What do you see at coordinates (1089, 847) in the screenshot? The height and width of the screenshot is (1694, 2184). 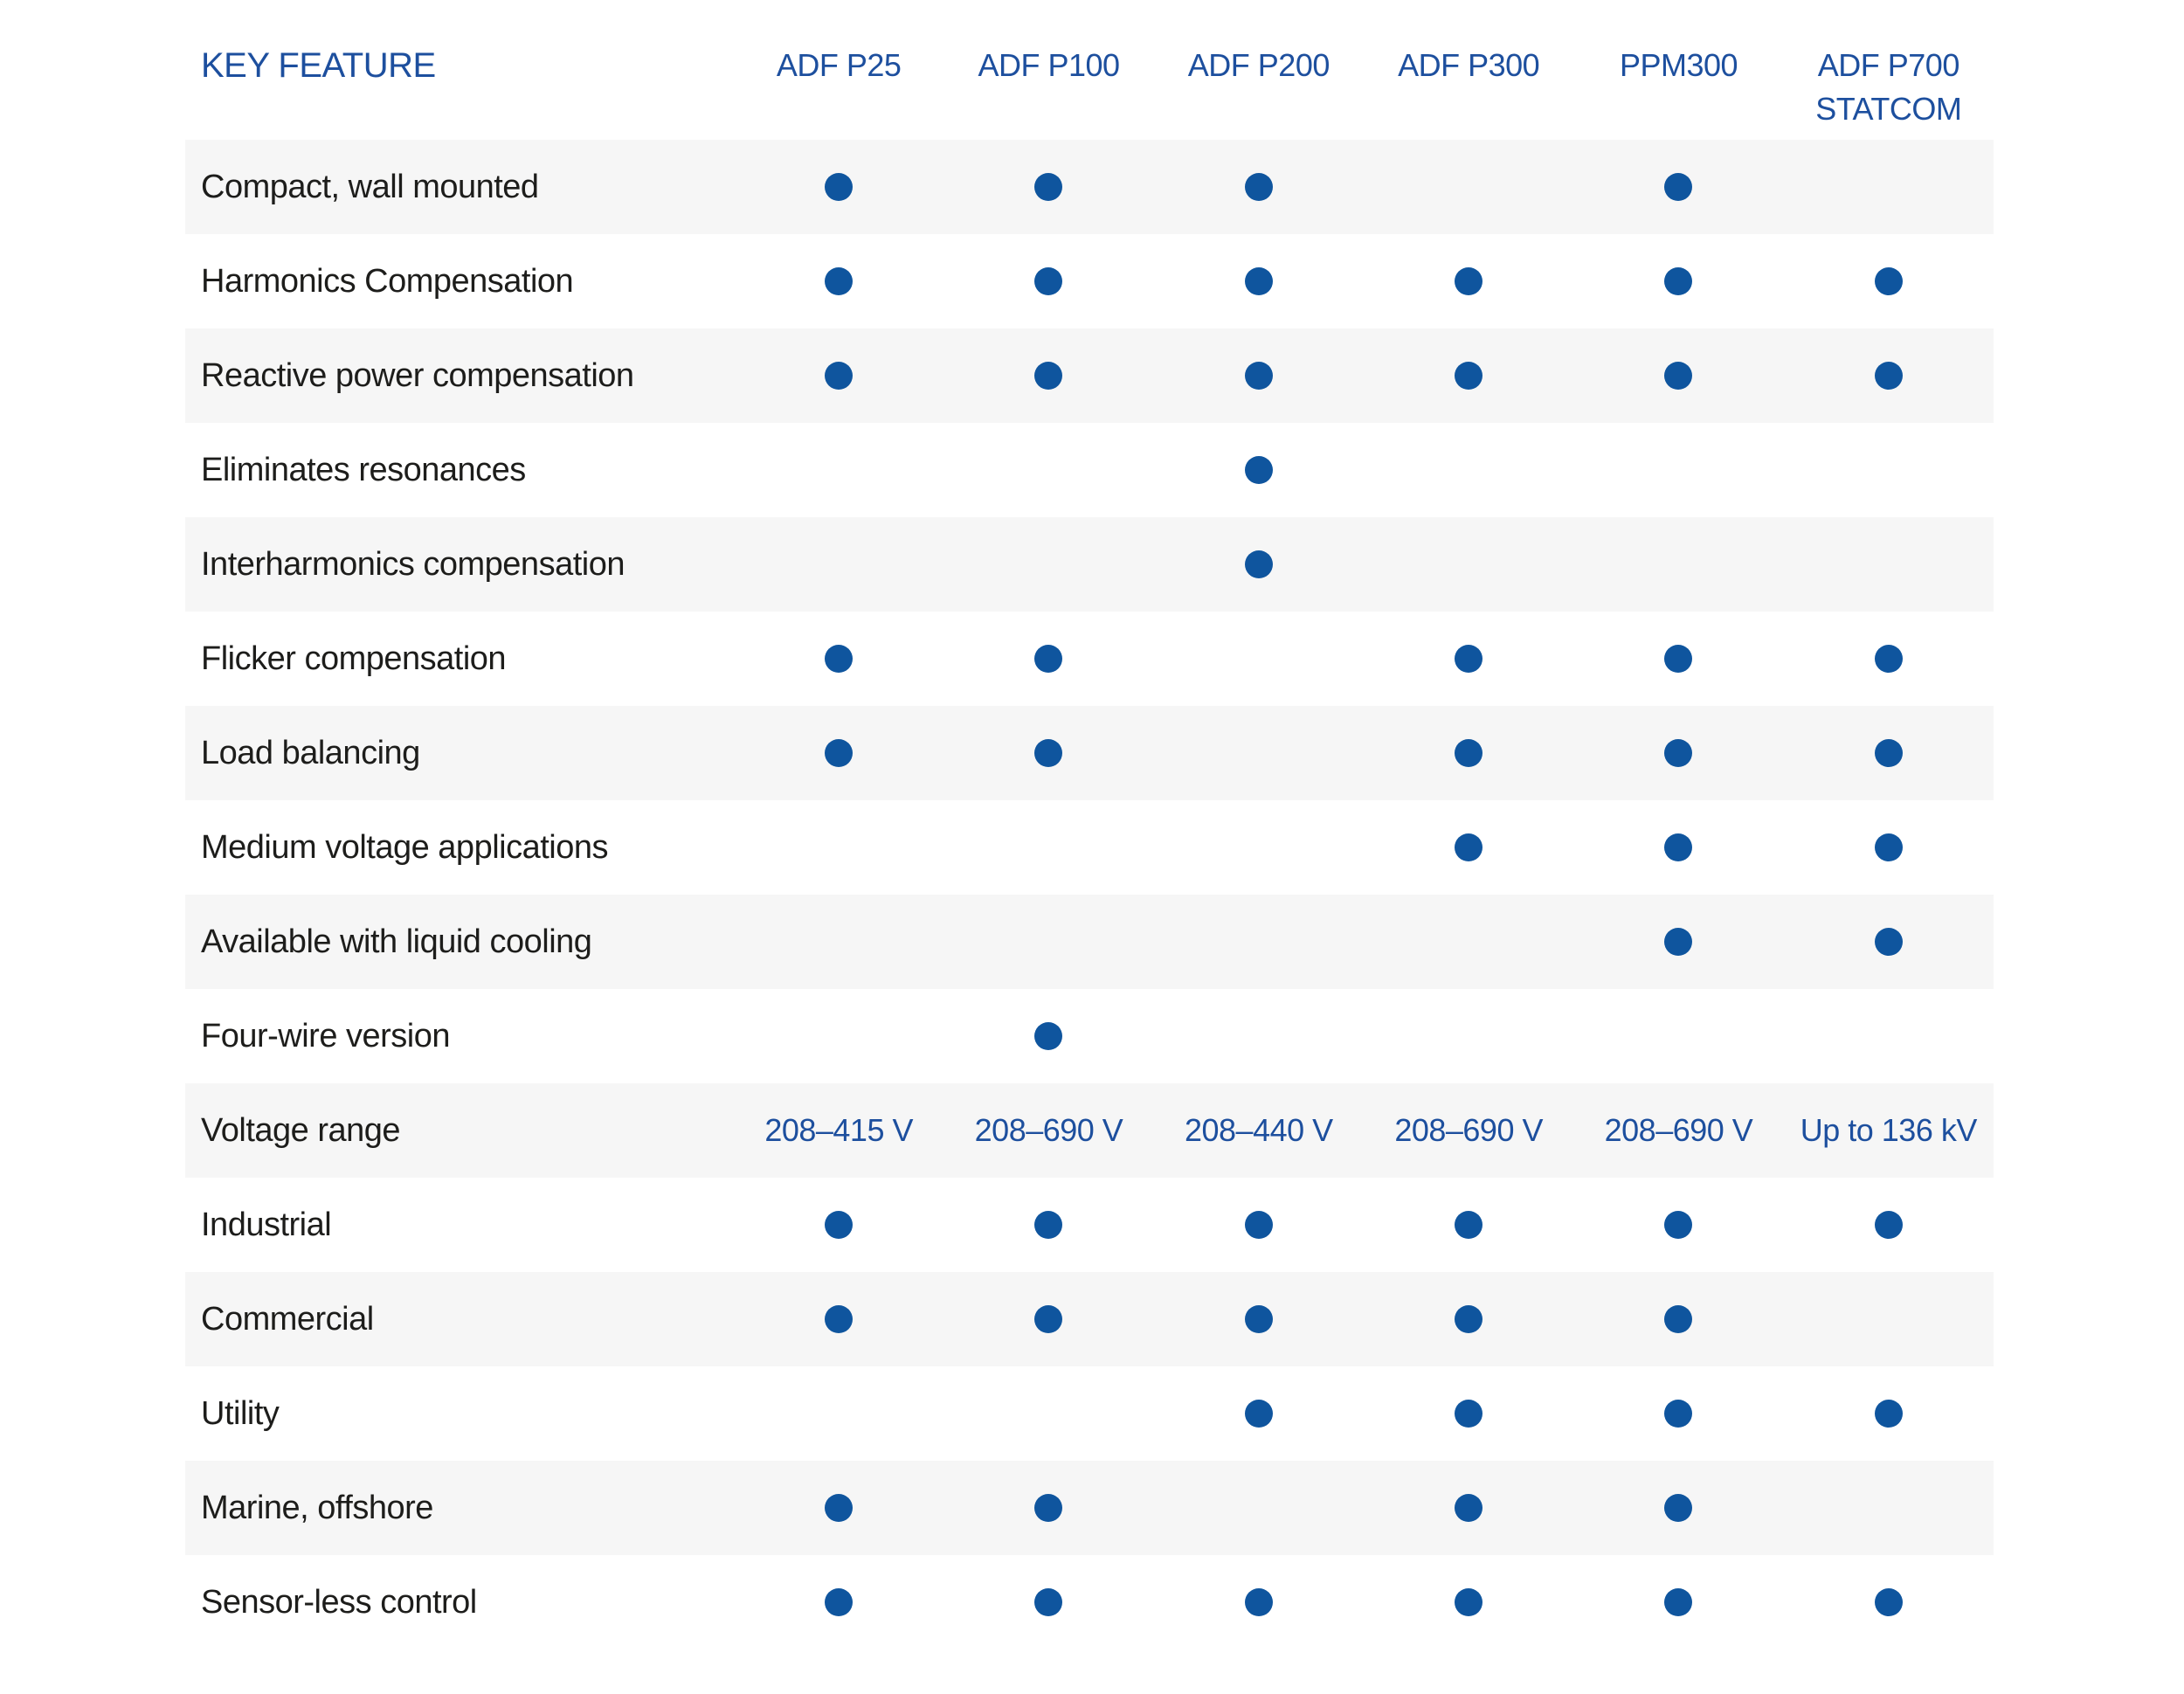 I see `table-row: Medium voltage applications` at bounding box center [1089, 847].